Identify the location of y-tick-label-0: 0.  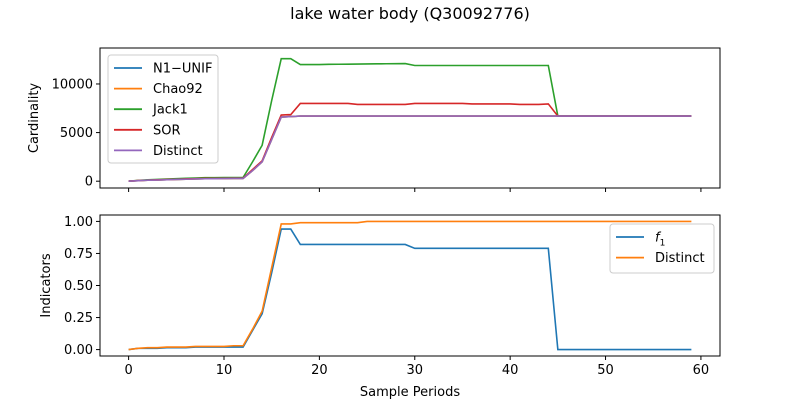
(89, 182).